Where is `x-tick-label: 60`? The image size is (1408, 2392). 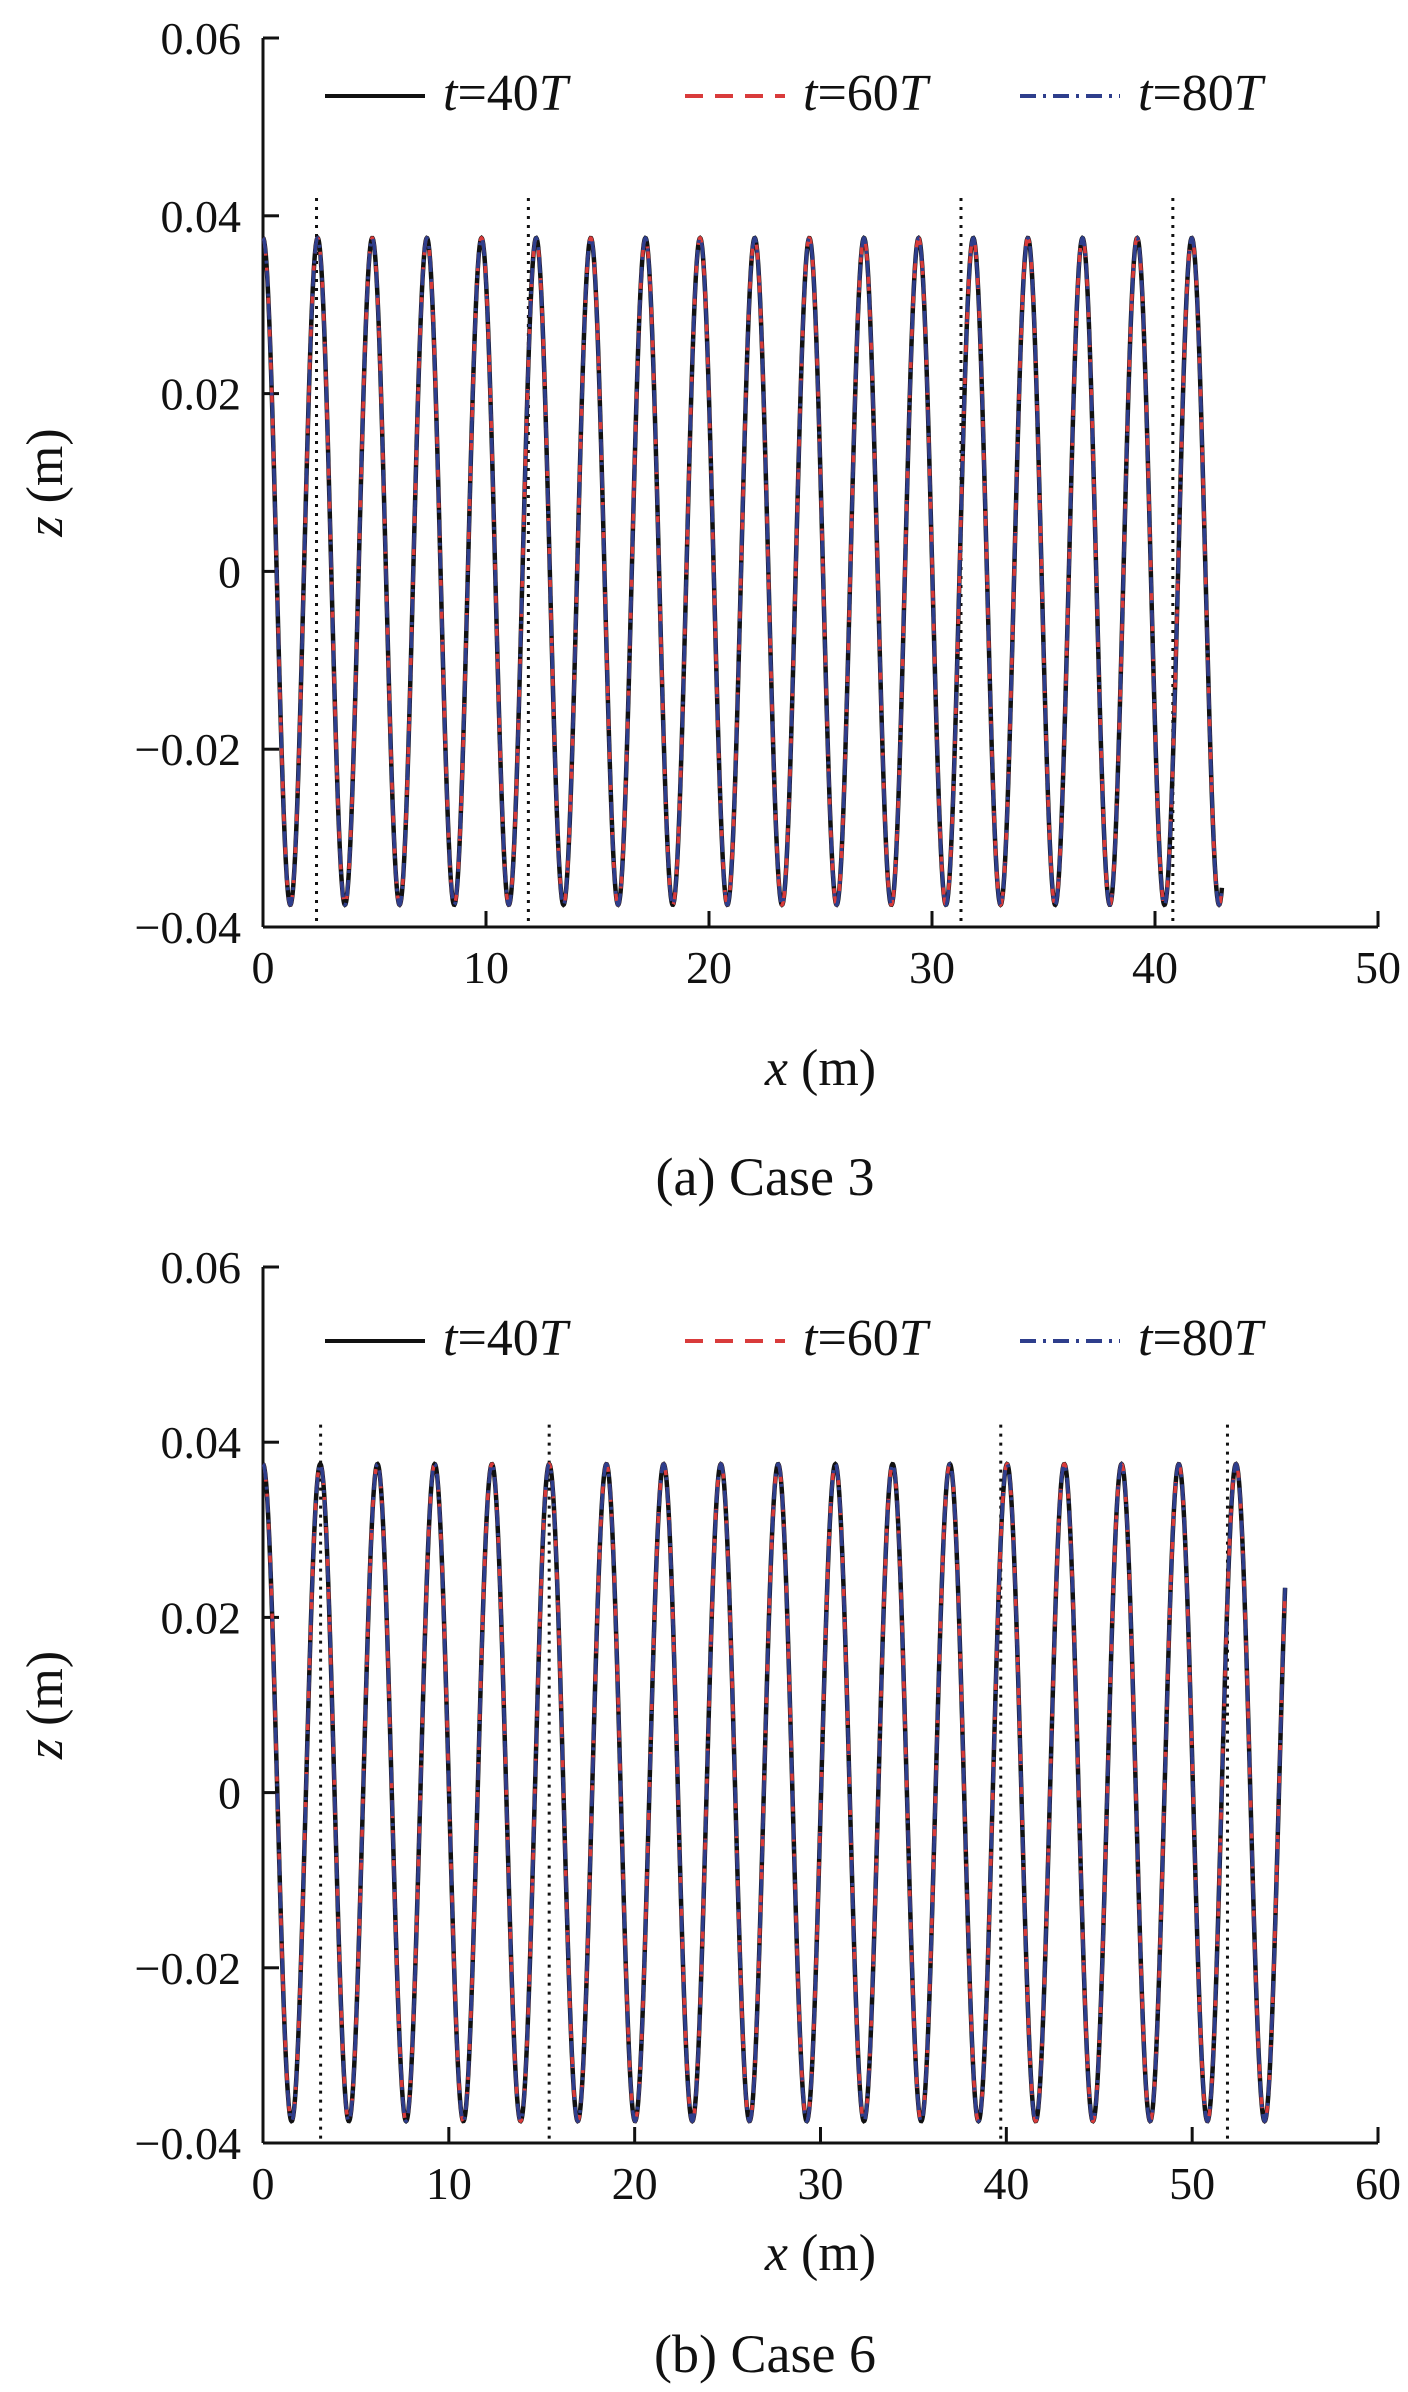
x-tick-label: 60 is located at coordinates (1378, 2183).